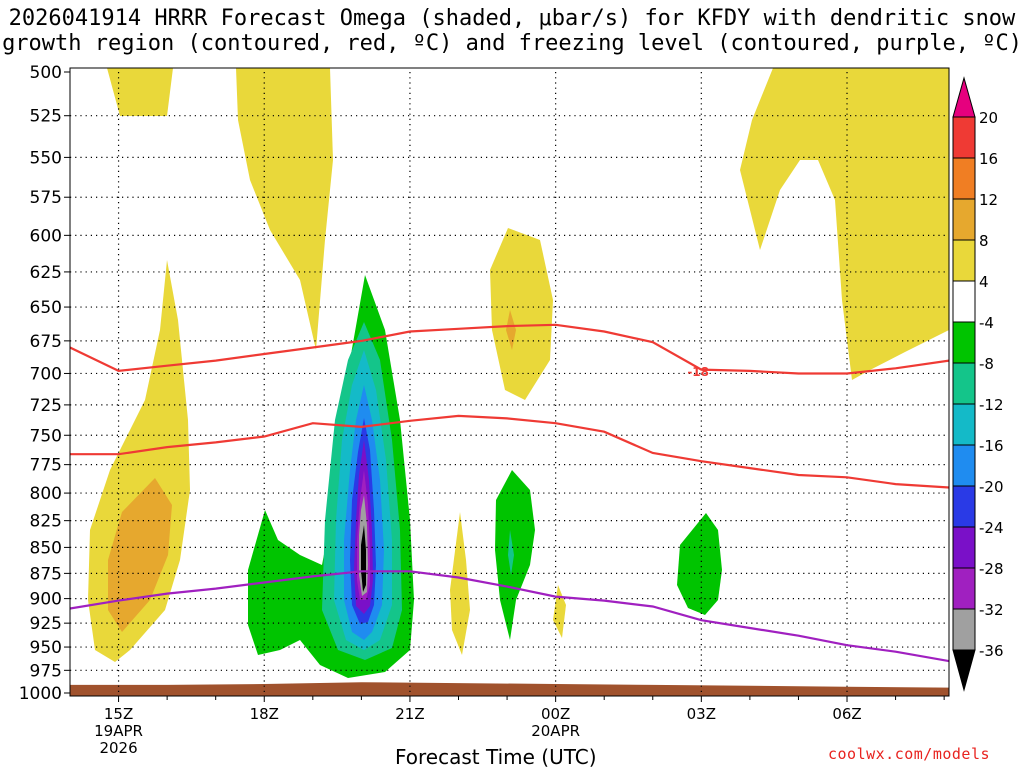  What do you see at coordinates (991, 487) in the screenshot?
I see `colorbar-label: -20` at bounding box center [991, 487].